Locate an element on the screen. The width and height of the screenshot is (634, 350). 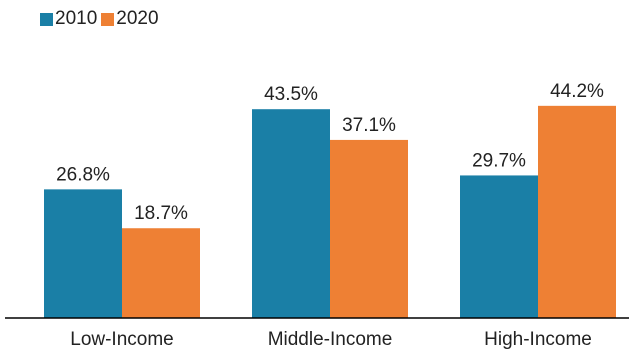
legend-swatch-2020 is located at coordinates (108, 19).